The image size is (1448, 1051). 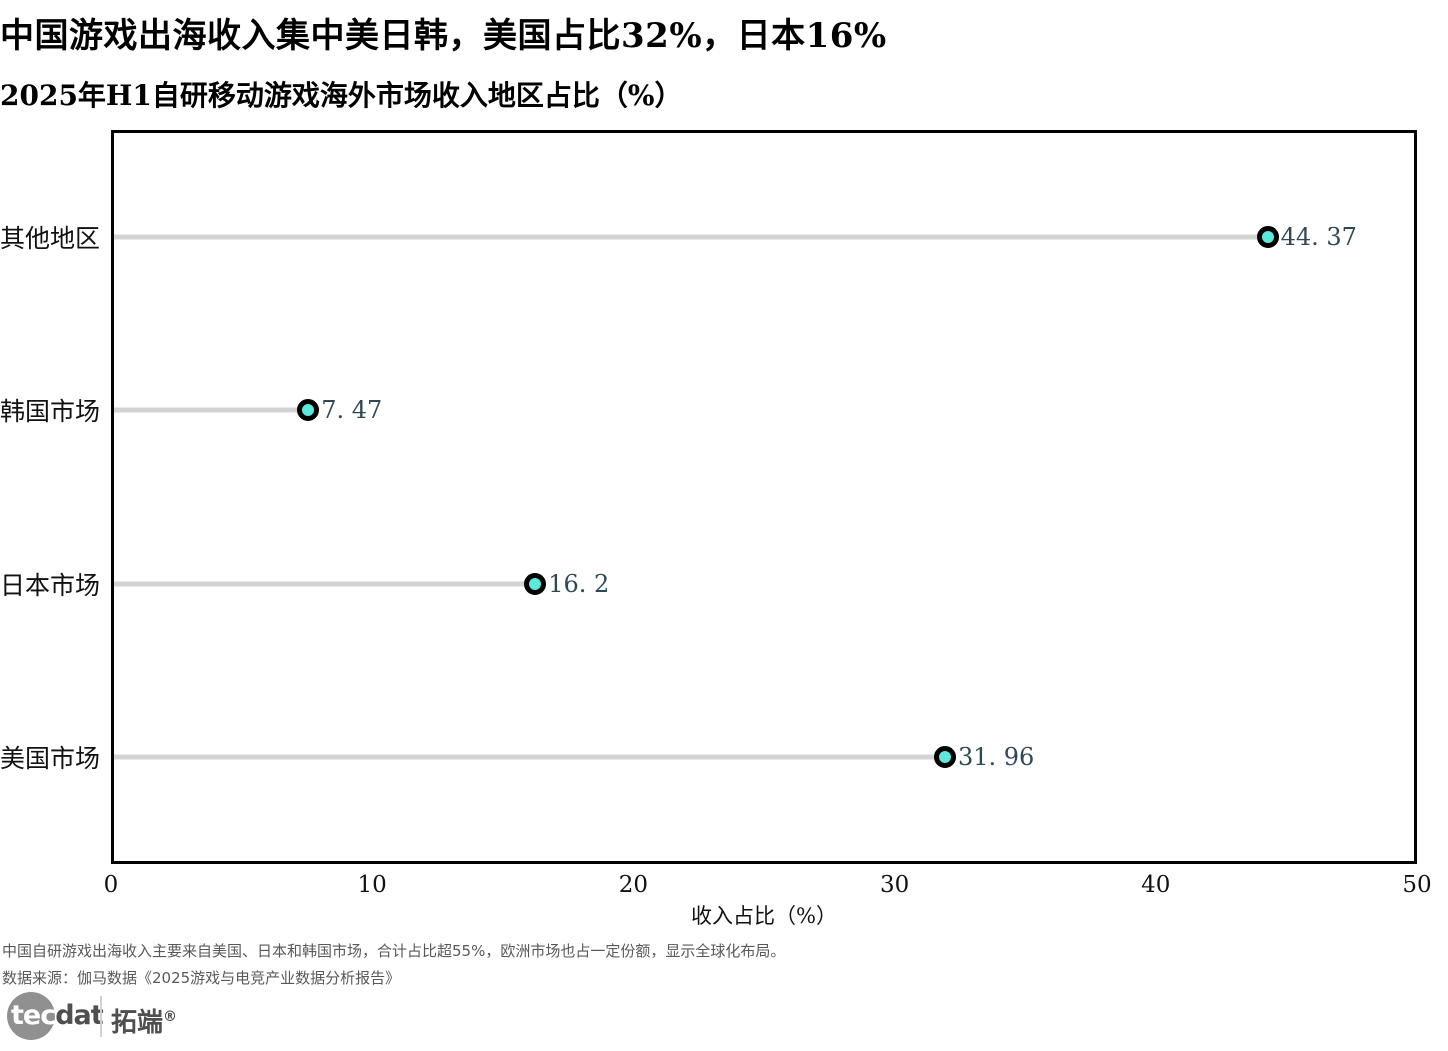 I want to click on logo-wordmark: tecdat, so click(x=57, y=1015).